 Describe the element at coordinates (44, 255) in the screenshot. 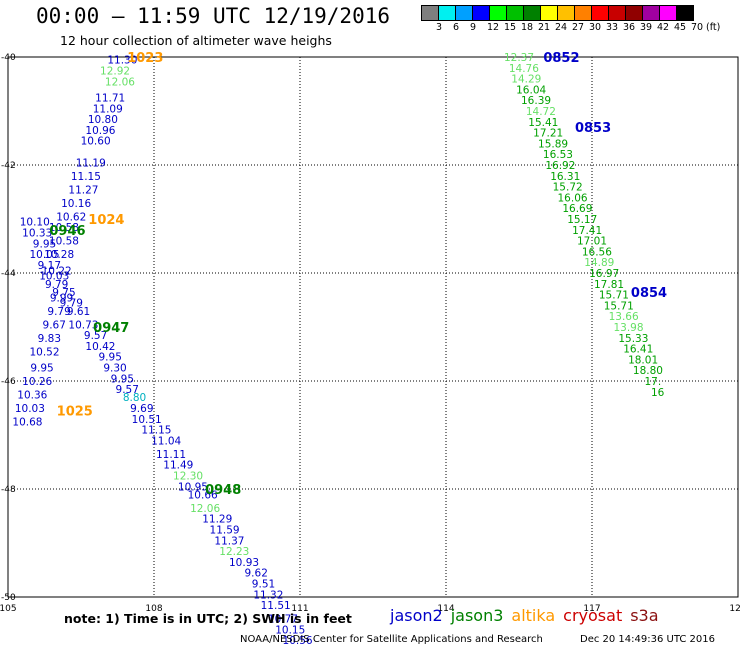

I see `wave-height-value: 10.05` at that location.